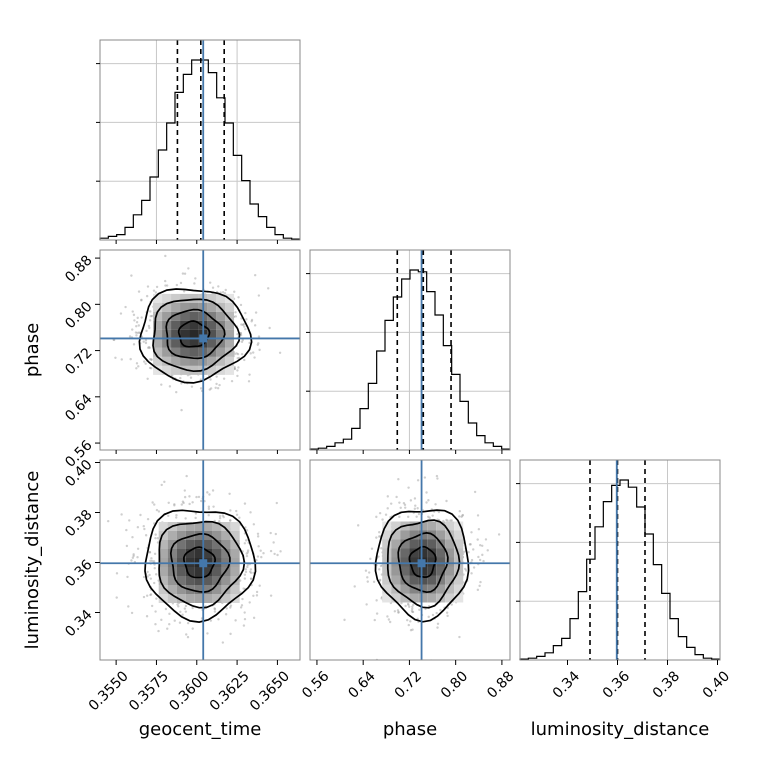 The height and width of the screenshot is (765, 760). I want to click on panel-frame-phase, so click(410, 350).